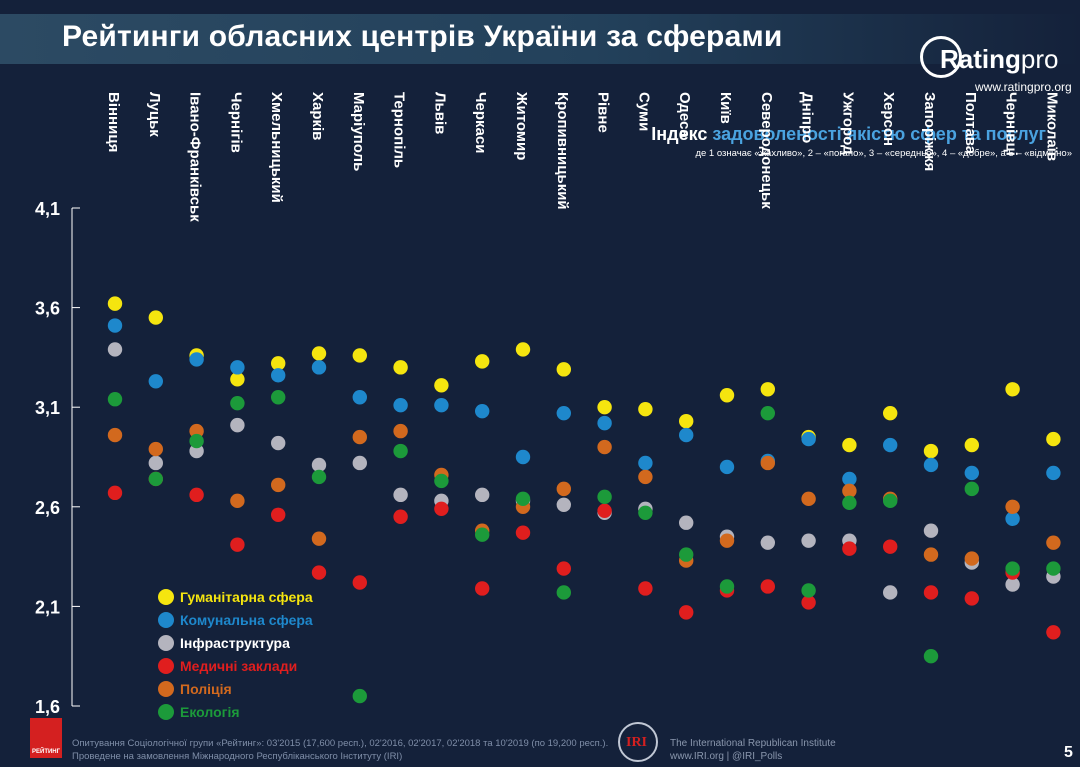  What do you see at coordinates (726, 756) in the screenshot?
I see `iri-line-2: www.IRI.org | @IRI_Polls` at bounding box center [726, 756].